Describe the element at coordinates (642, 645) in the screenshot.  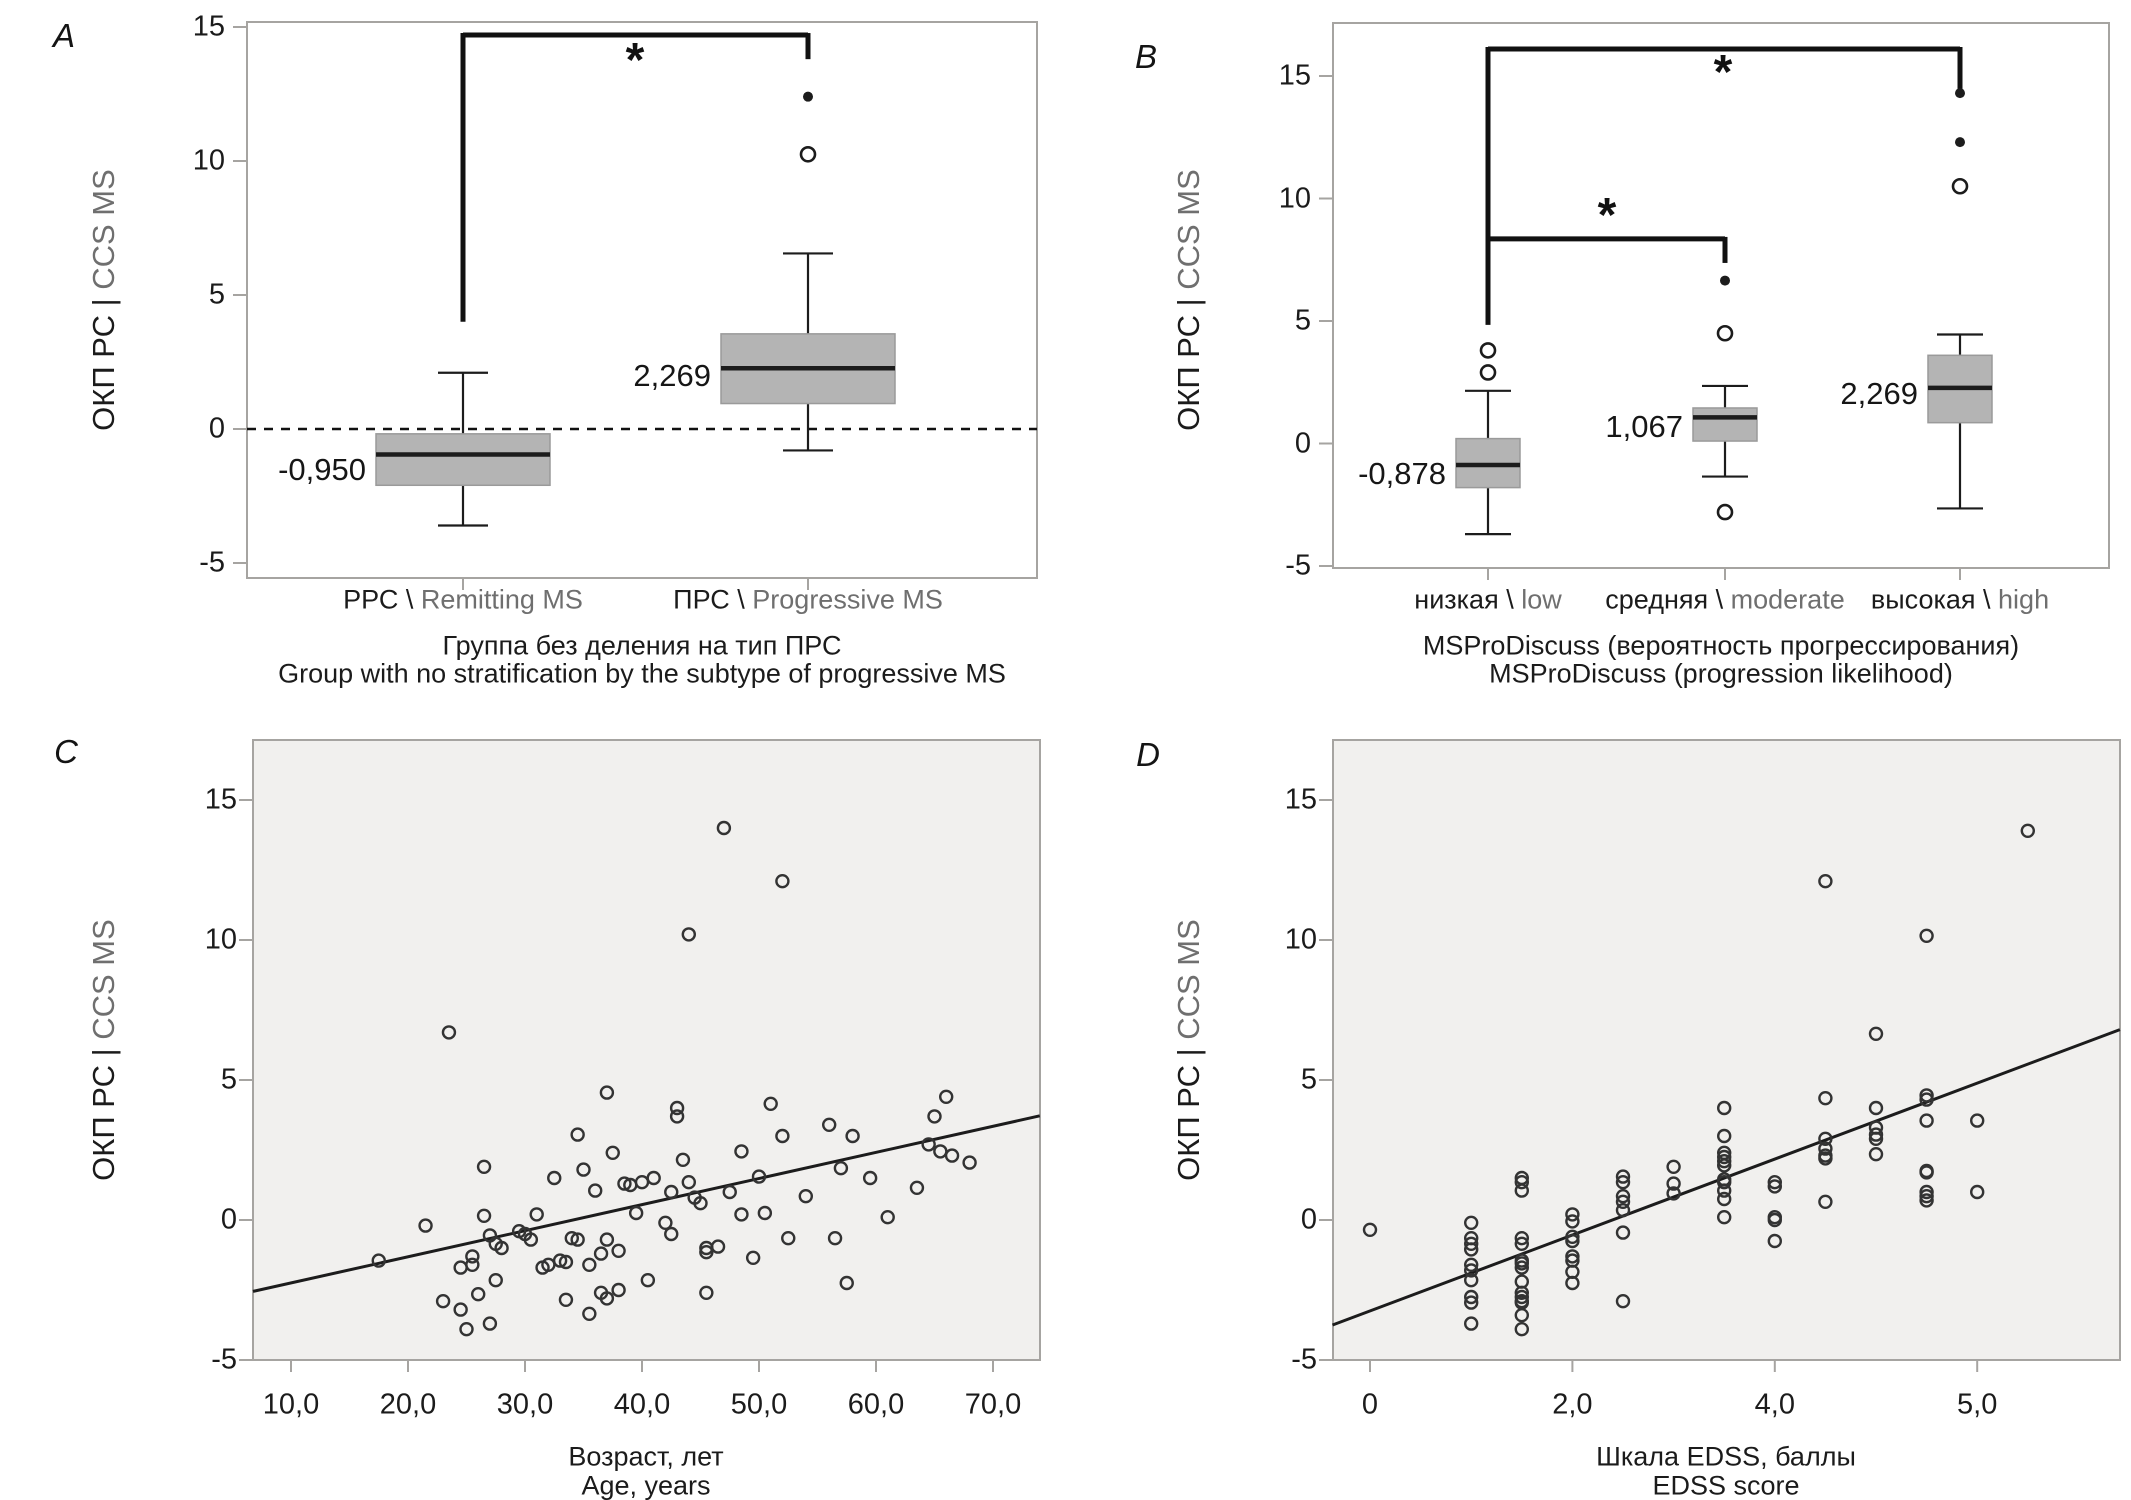
I see `panel-a-x-title-ru: Группа без деления на тип ПРС` at that location.